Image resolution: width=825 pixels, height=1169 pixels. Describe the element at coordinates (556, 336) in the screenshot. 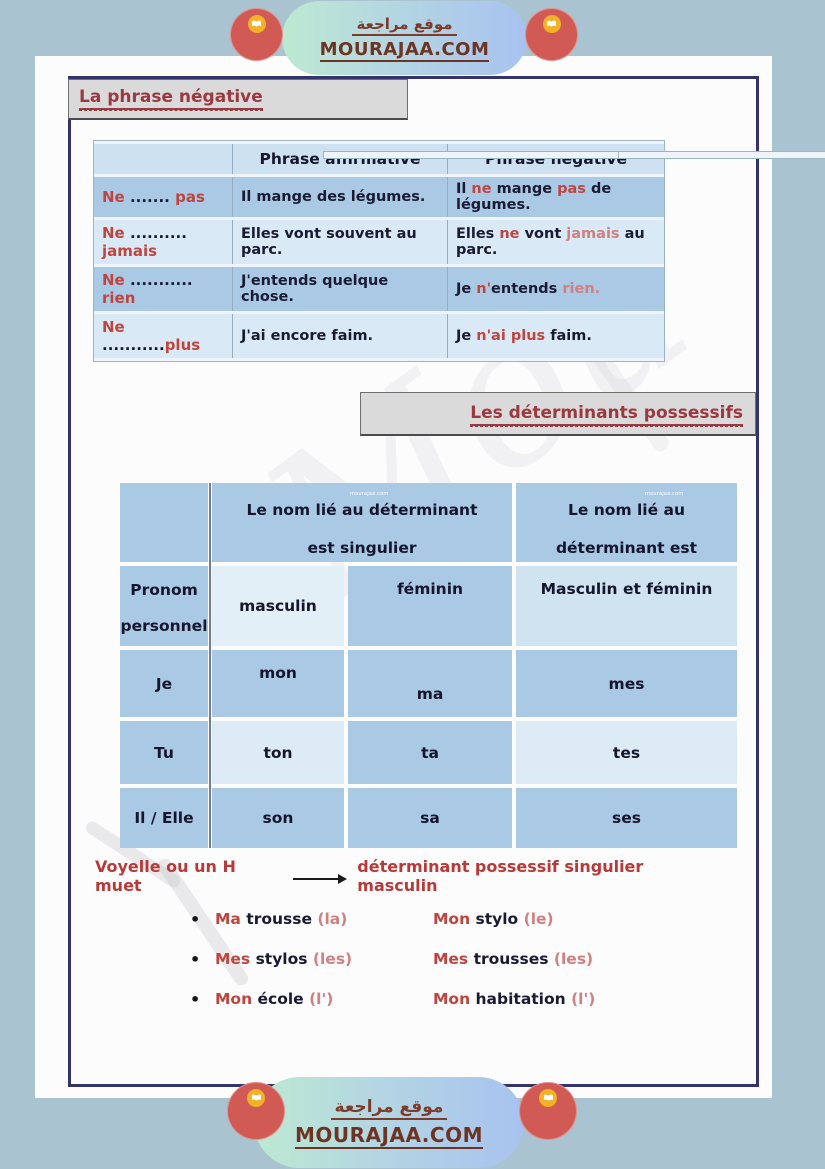

I see `negative-sentence: Je n'ai plus faim.` at that location.